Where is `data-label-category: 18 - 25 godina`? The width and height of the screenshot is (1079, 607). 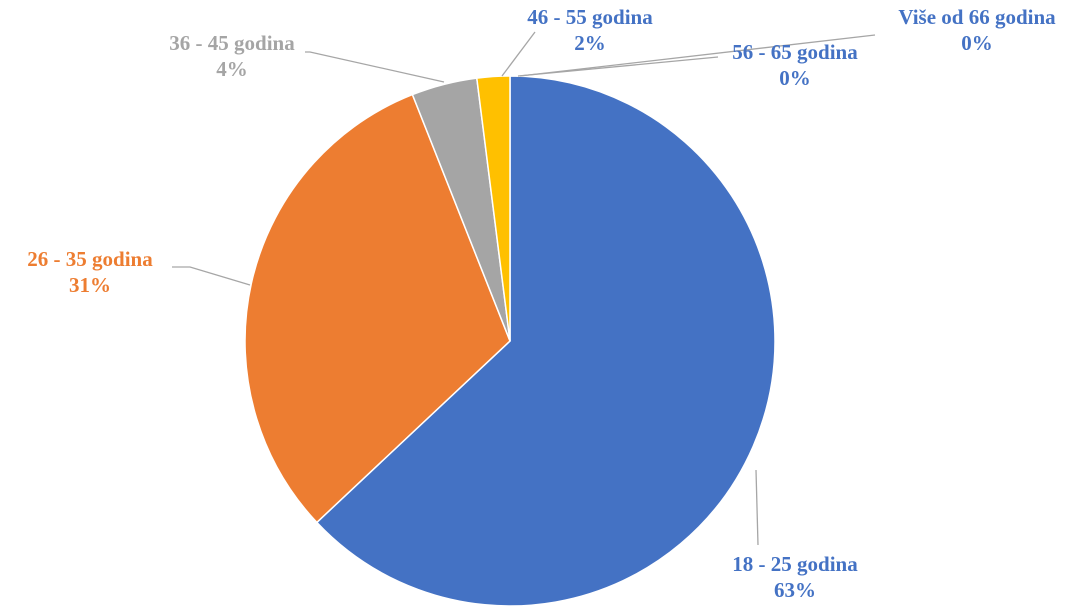 data-label-category: 18 - 25 godina is located at coordinates (795, 564).